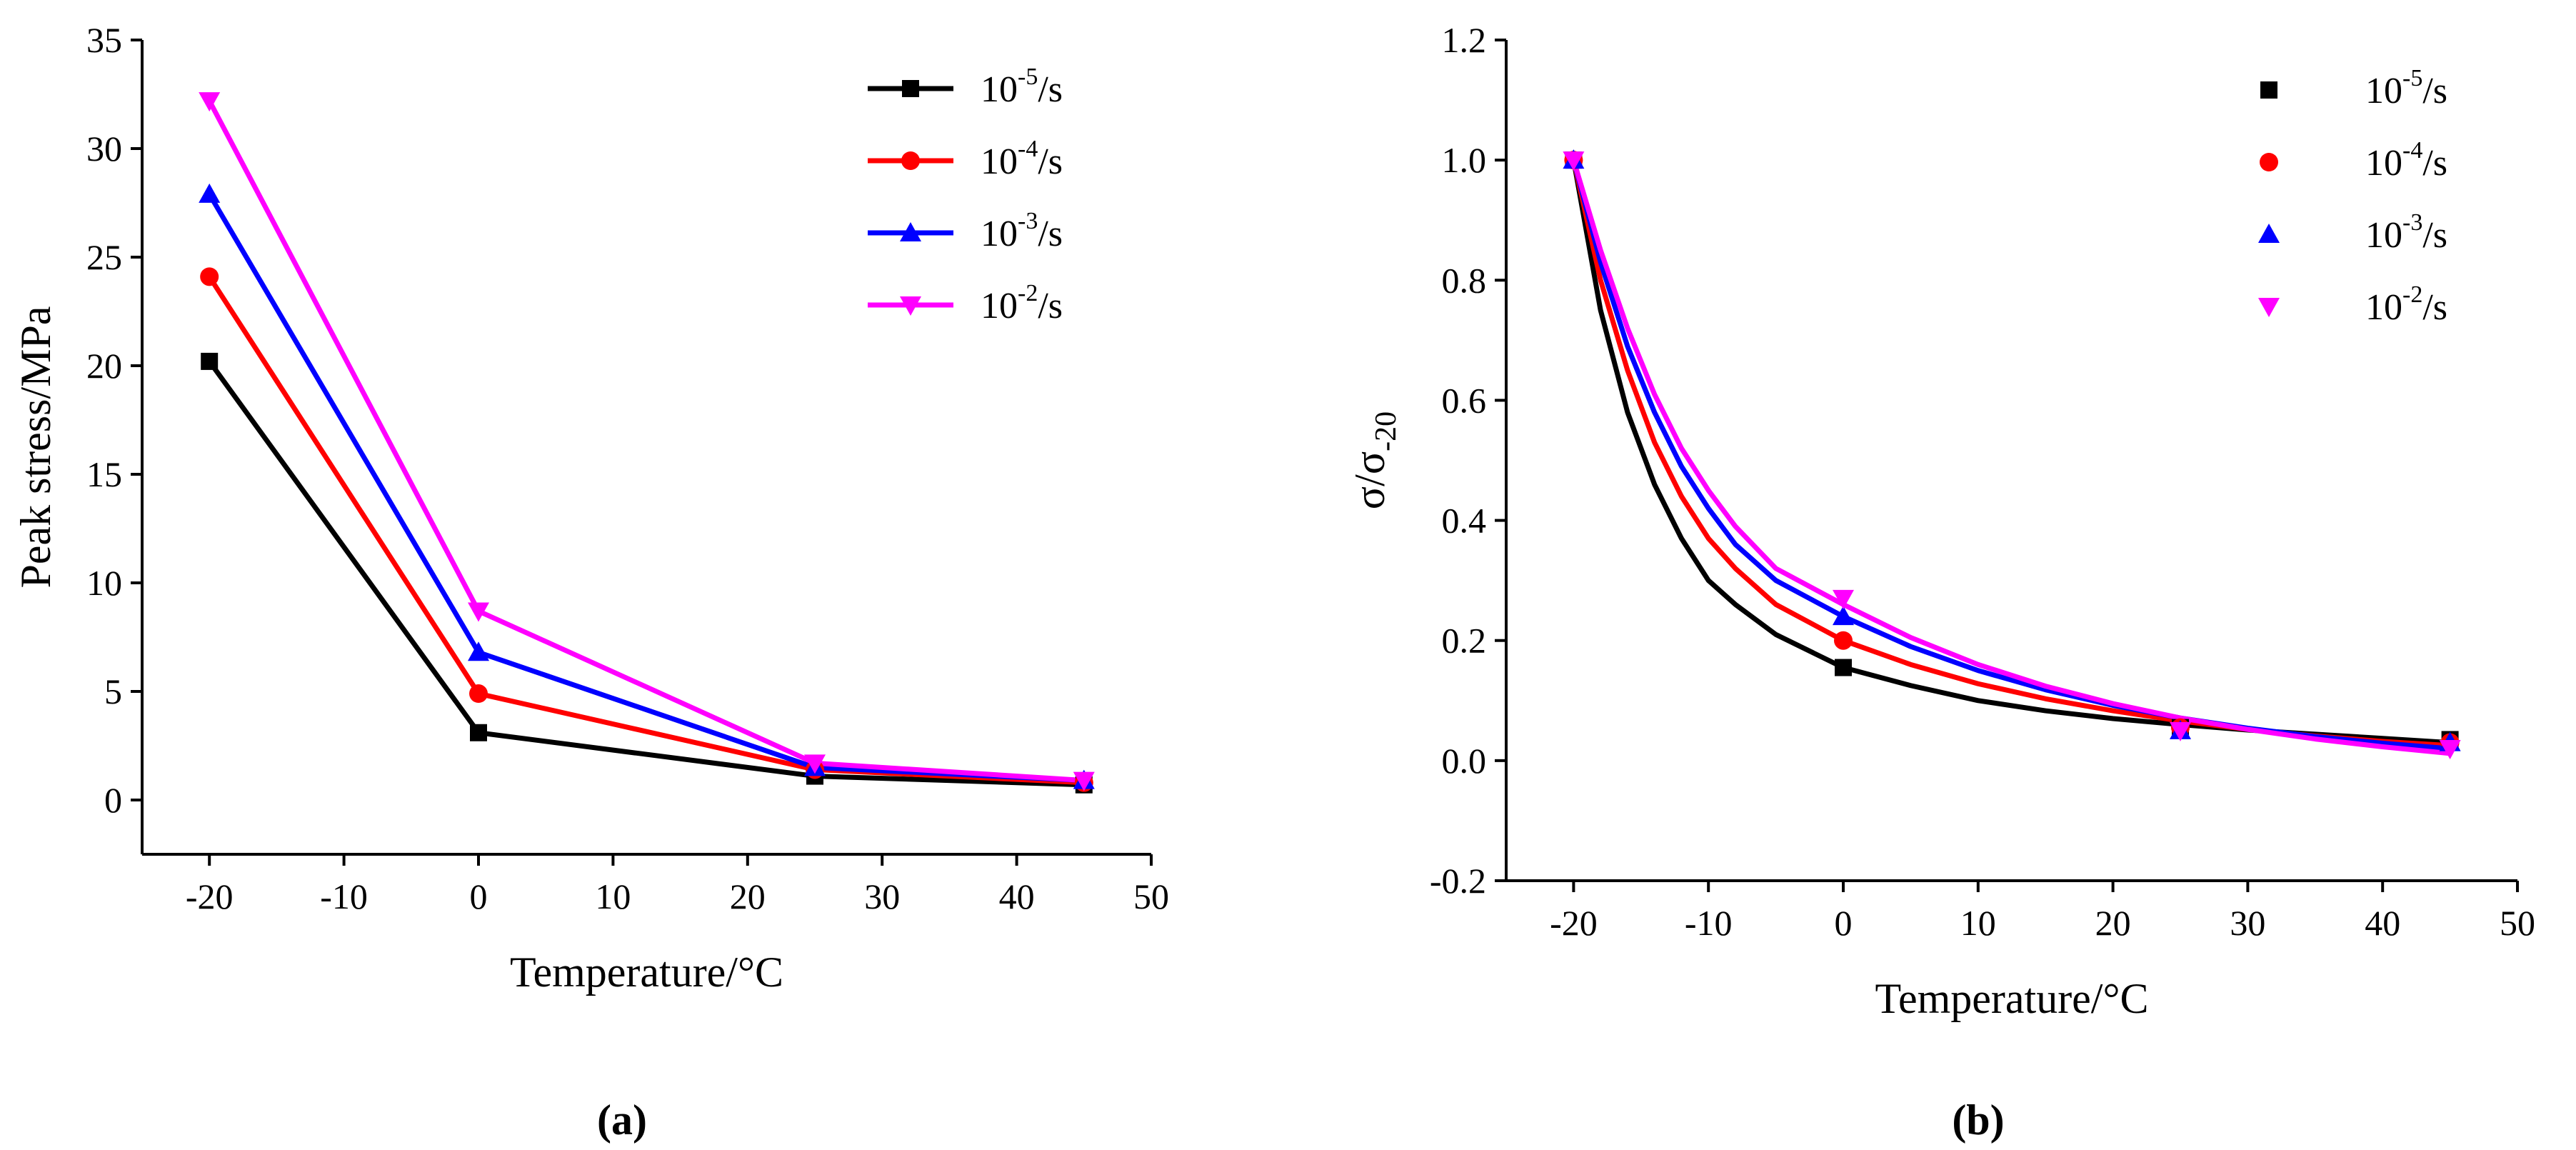  What do you see at coordinates (1386, 431) in the screenshot?
I see `y-axis-label-subscript: -20` at bounding box center [1386, 431].